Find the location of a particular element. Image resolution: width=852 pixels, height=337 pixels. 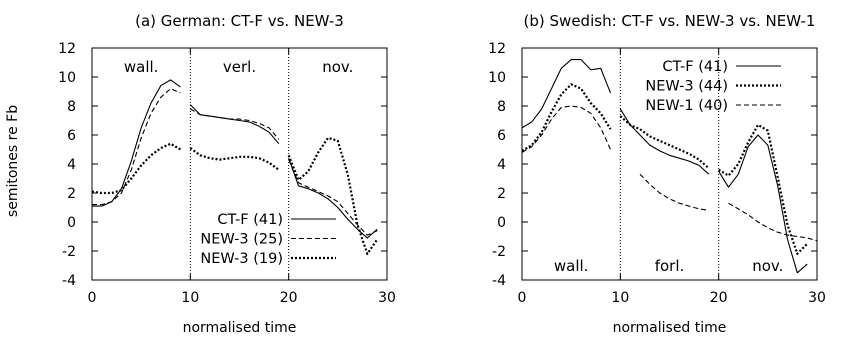

region-label: forl. is located at coordinates (670, 266).